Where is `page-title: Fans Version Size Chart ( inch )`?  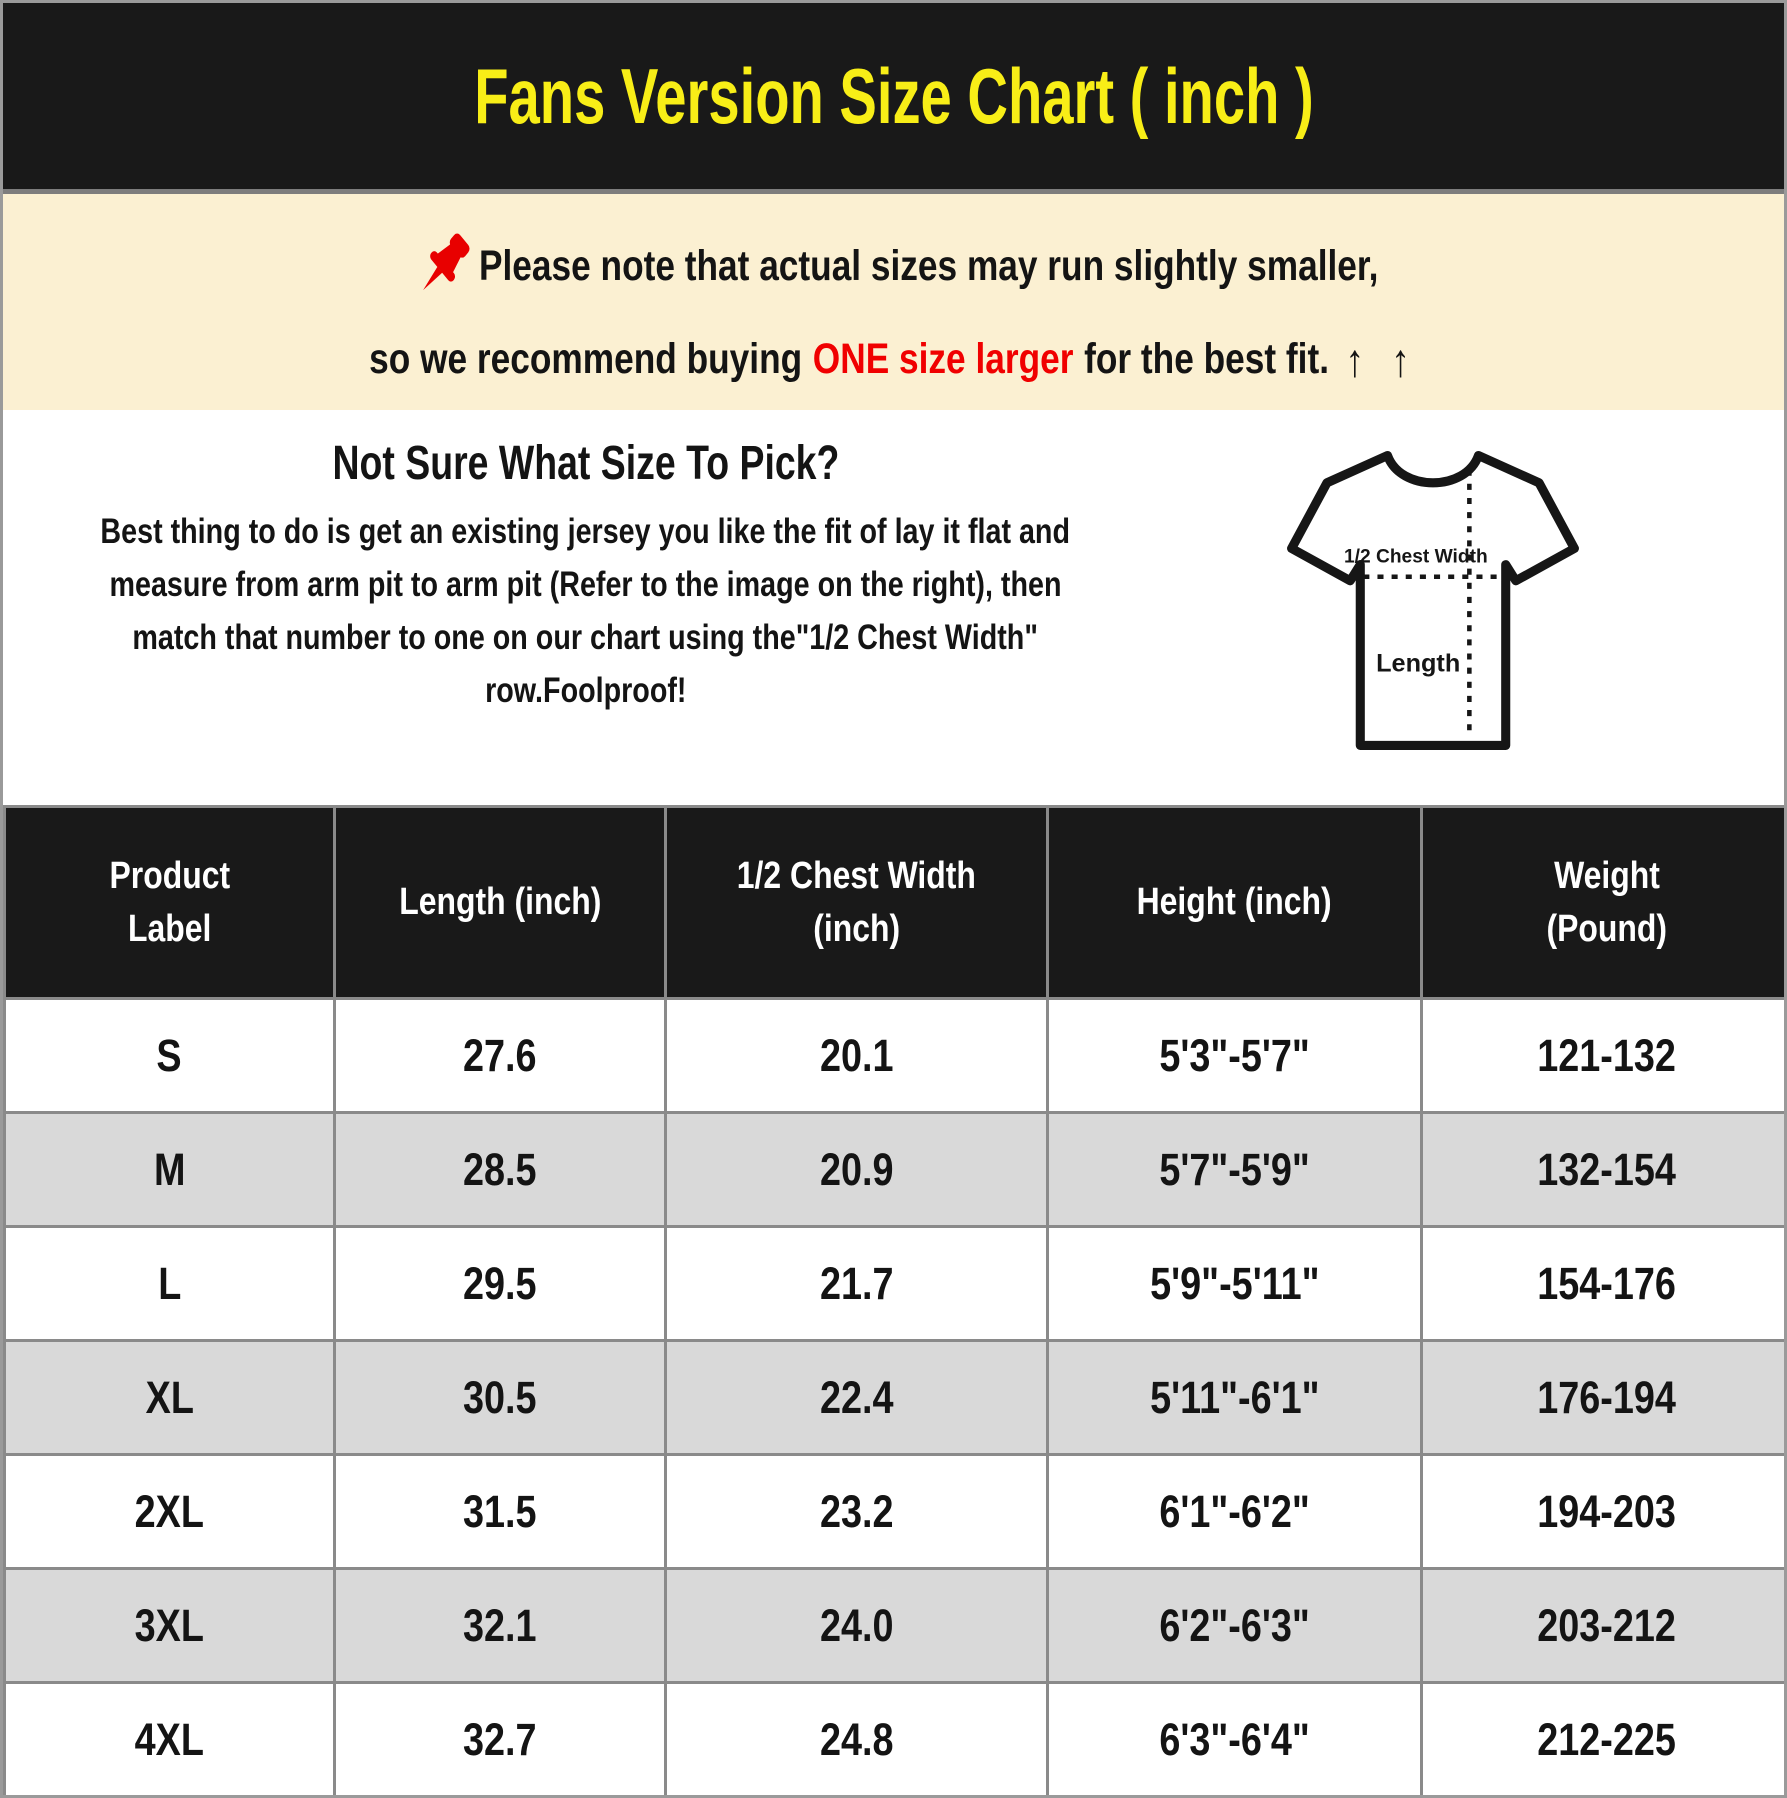 page-title: Fans Version Size Chart ( inch ) is located at coordinates (893, 95).